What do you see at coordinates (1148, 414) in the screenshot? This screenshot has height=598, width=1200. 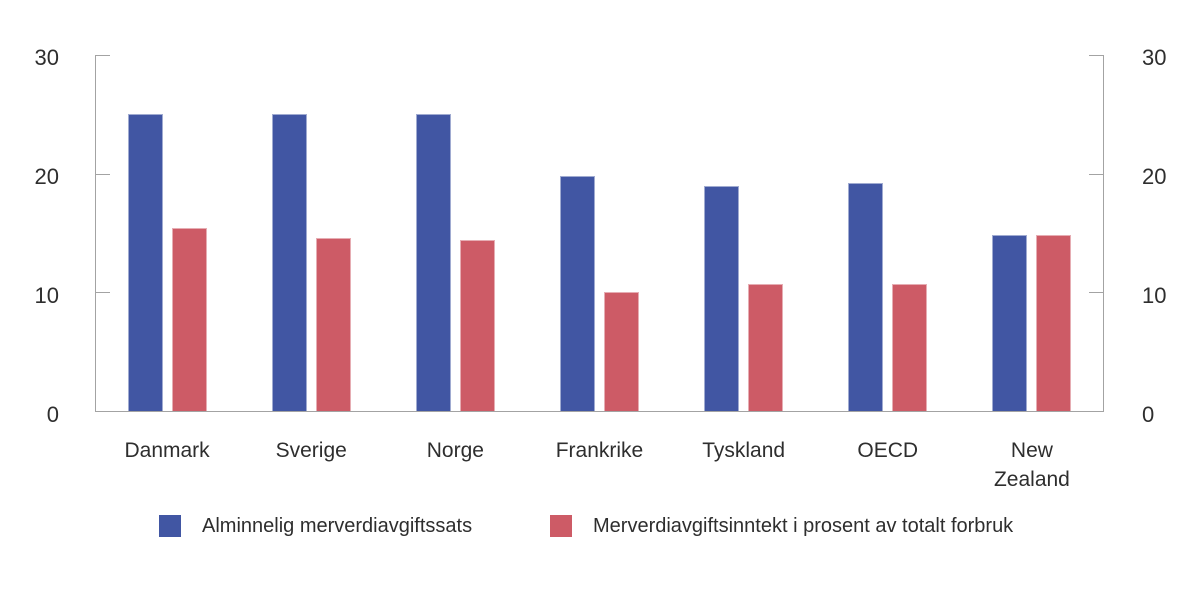 I see `y-tick-label-right-0: 0` at bounding box center [1148, 414].